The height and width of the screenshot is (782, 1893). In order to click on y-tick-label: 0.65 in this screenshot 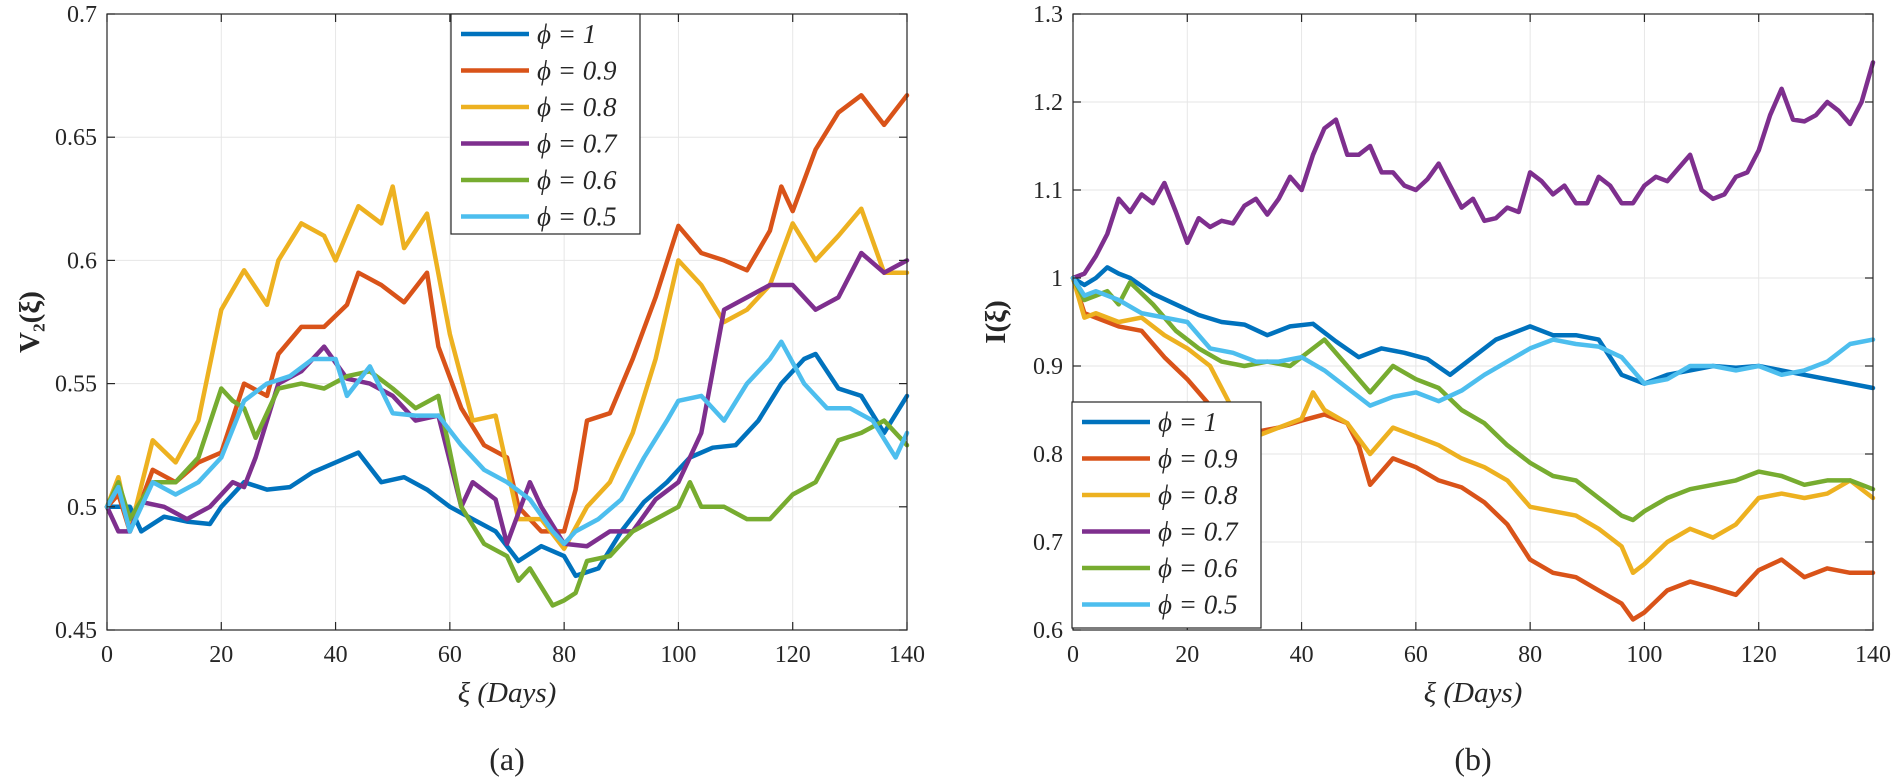, I will do `click(76, 138)`.